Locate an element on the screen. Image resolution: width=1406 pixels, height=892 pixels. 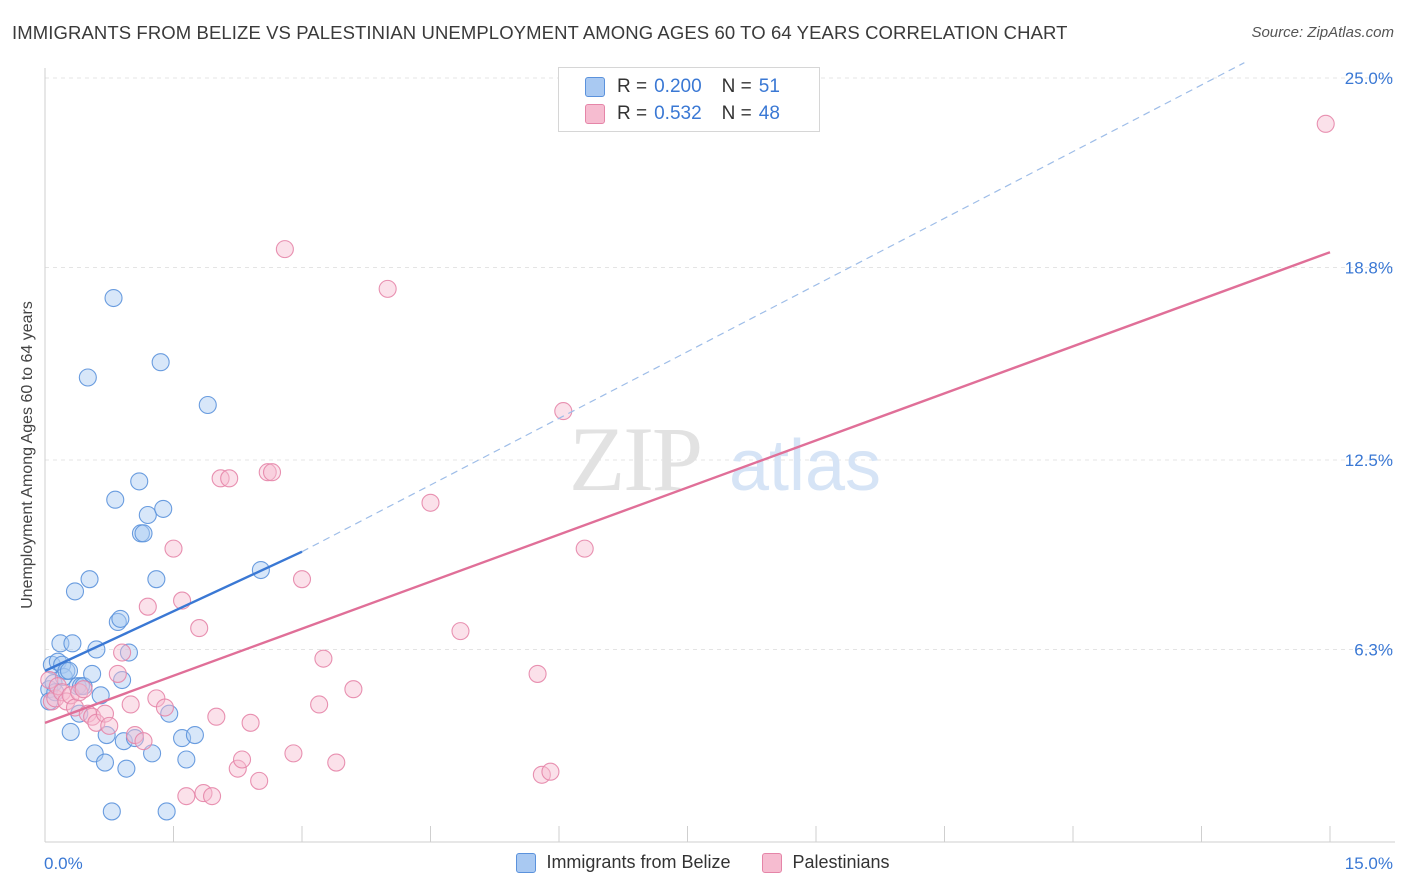
trend-belize is located at coordinates (173, 611).